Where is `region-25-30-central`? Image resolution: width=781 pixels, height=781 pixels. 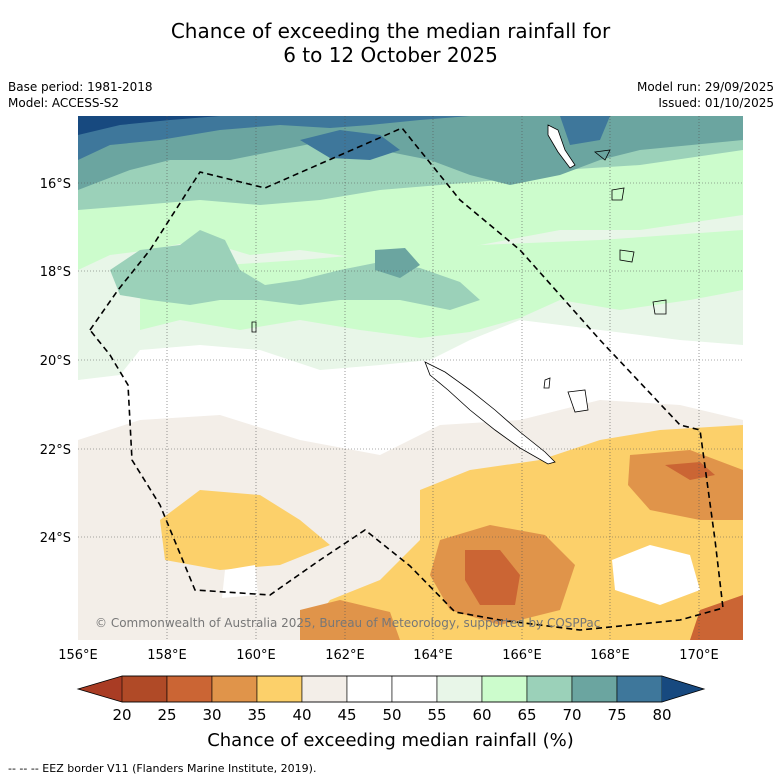
region-25-30-central is located at coordinates (492, 577).